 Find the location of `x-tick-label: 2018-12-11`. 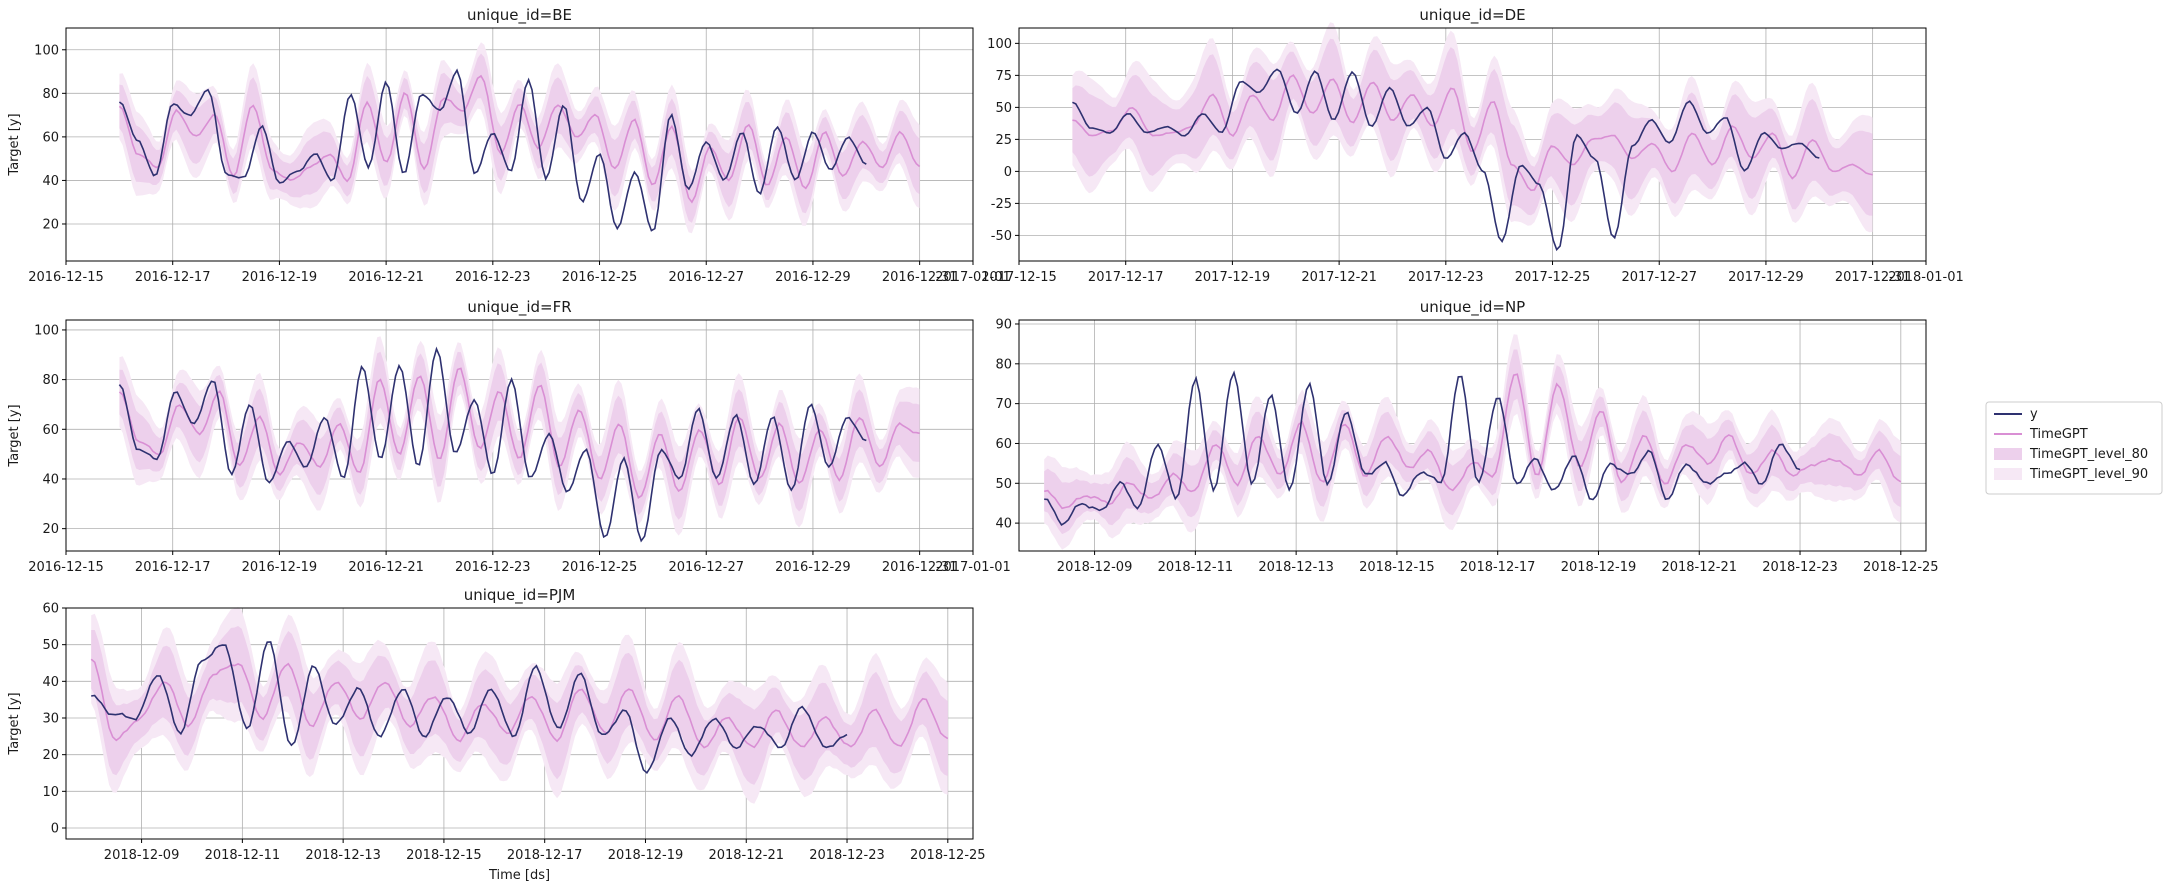

x-tick-label: 2018-12-11 is located at coordinates (1196, 567).